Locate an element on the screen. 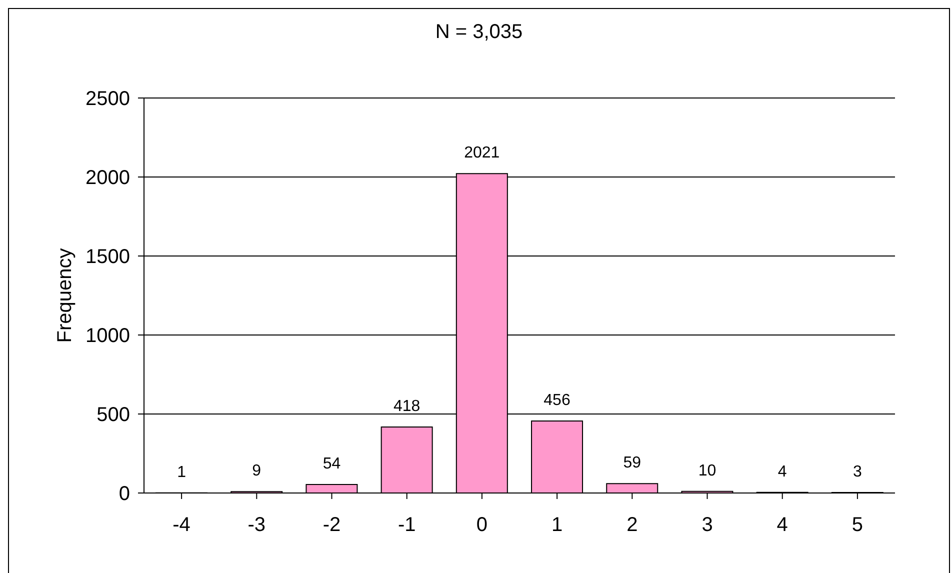 The height and width of the screenshot is (573, 952). x-tick-label: 5 is located at coordinates (858, 525).